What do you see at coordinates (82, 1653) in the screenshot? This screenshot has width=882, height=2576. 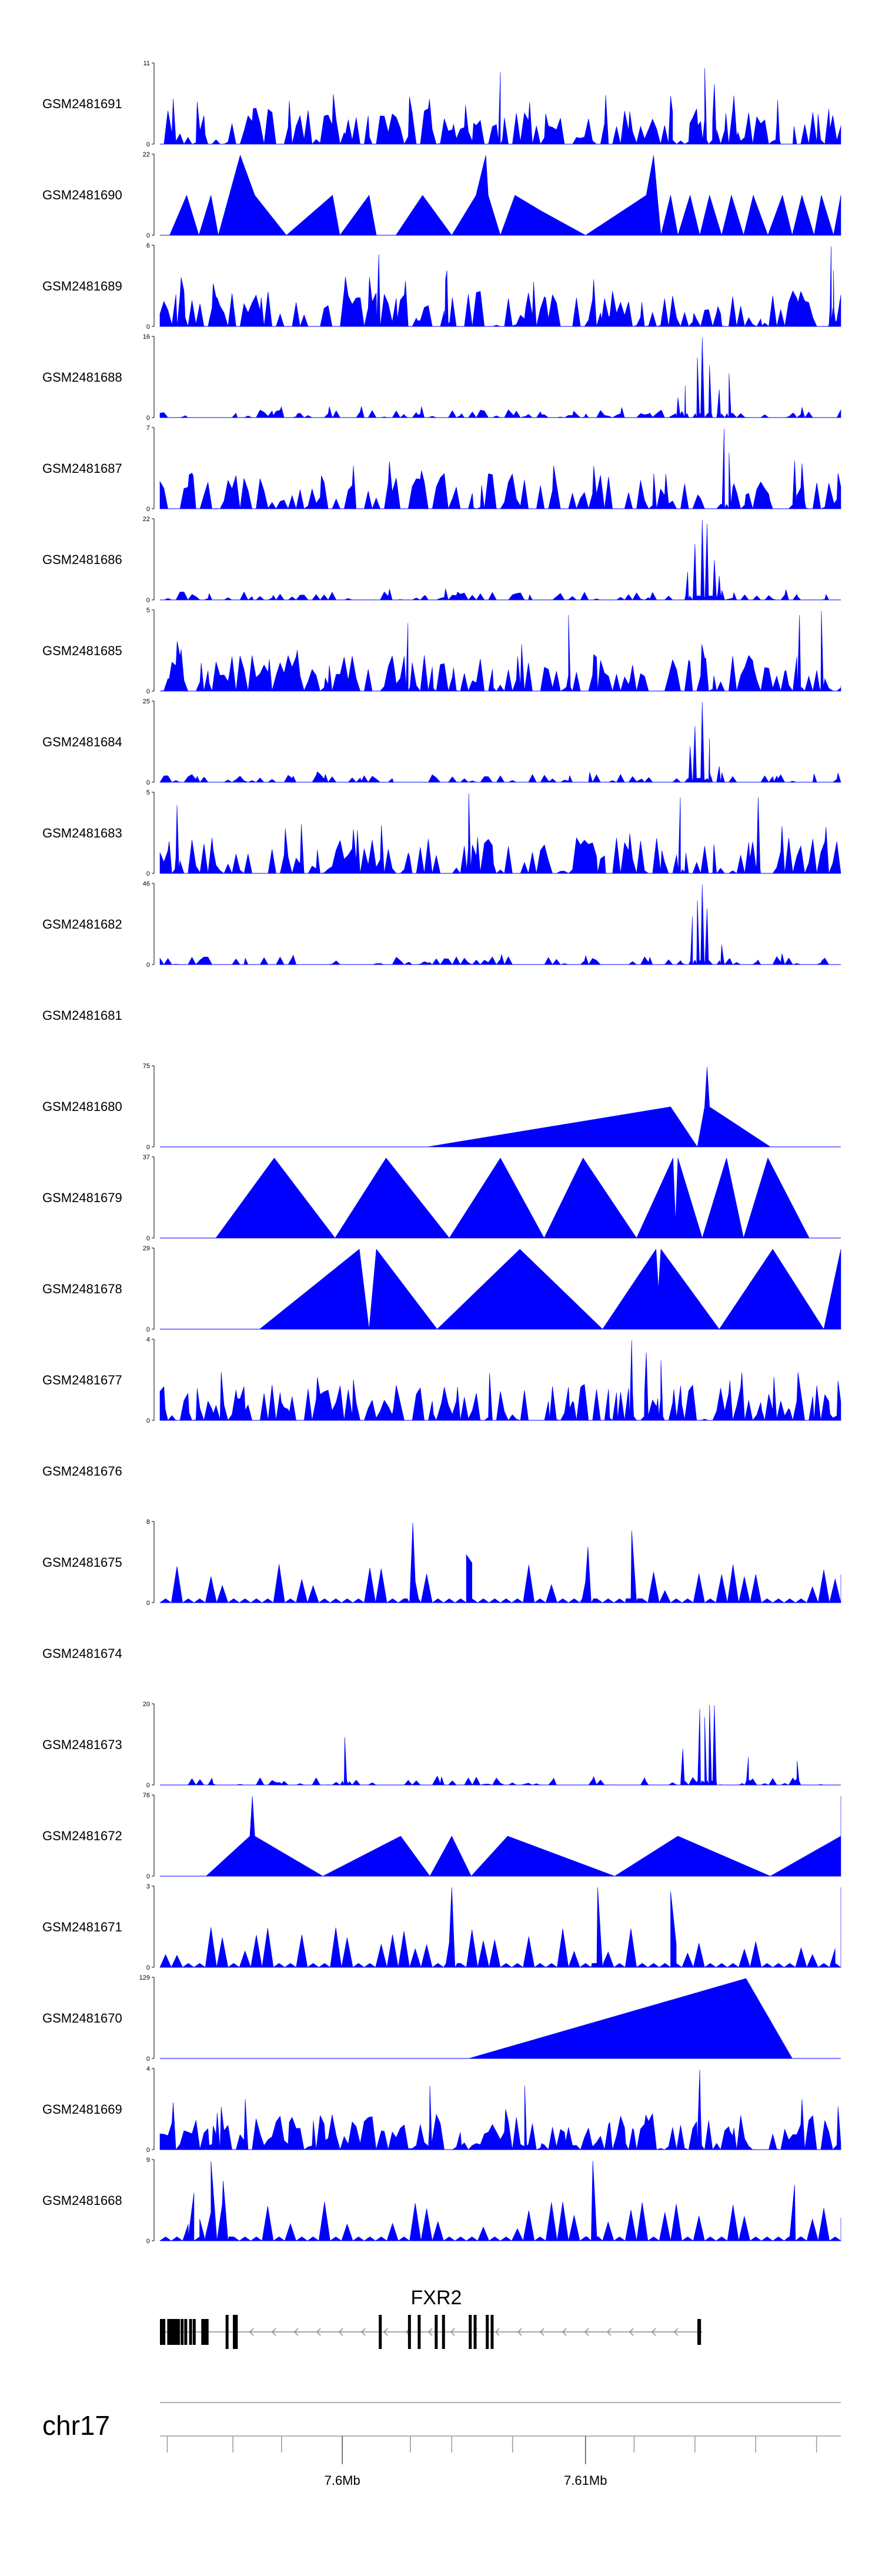 I see `track-GSM2481674: GSM2481674` at bounding box center [82, 1653].